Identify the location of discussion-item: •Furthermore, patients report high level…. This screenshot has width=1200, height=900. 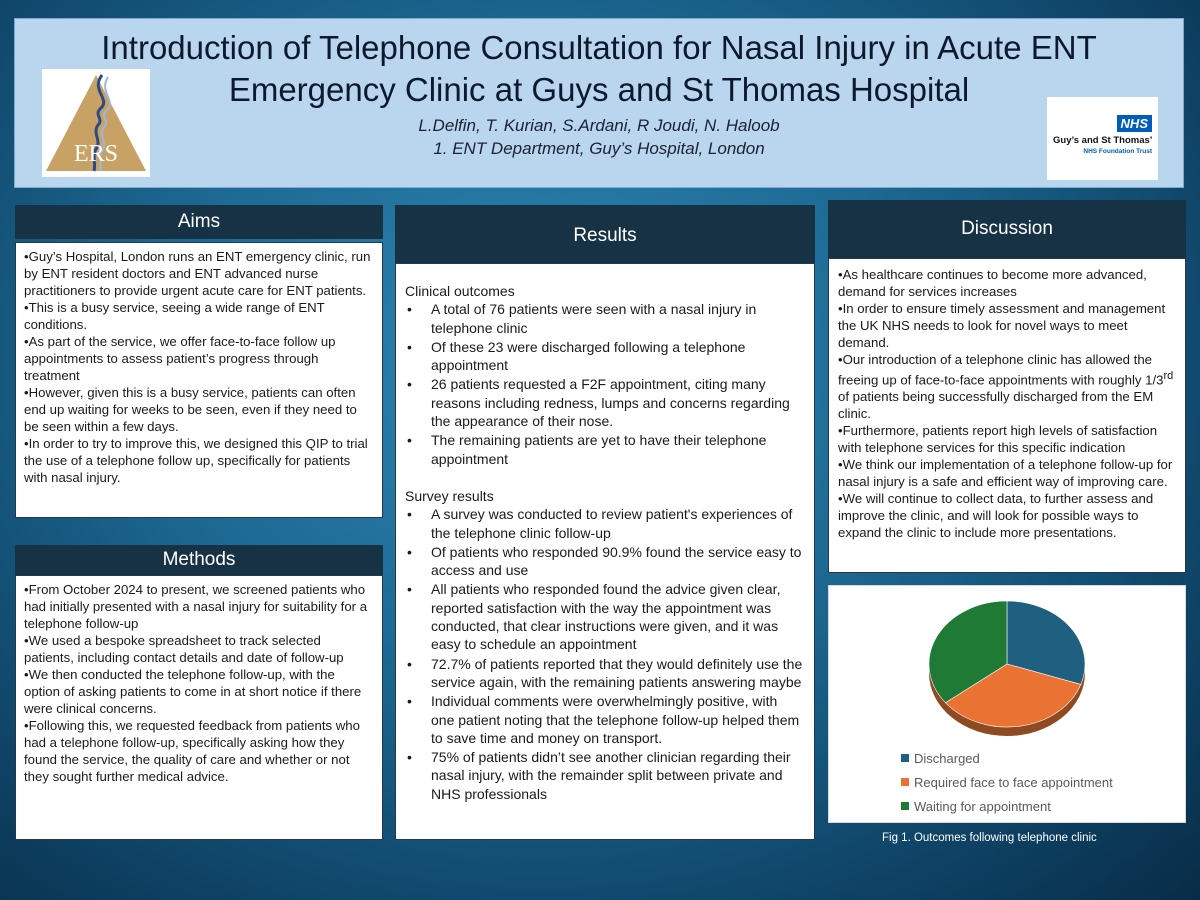
(998, 439).